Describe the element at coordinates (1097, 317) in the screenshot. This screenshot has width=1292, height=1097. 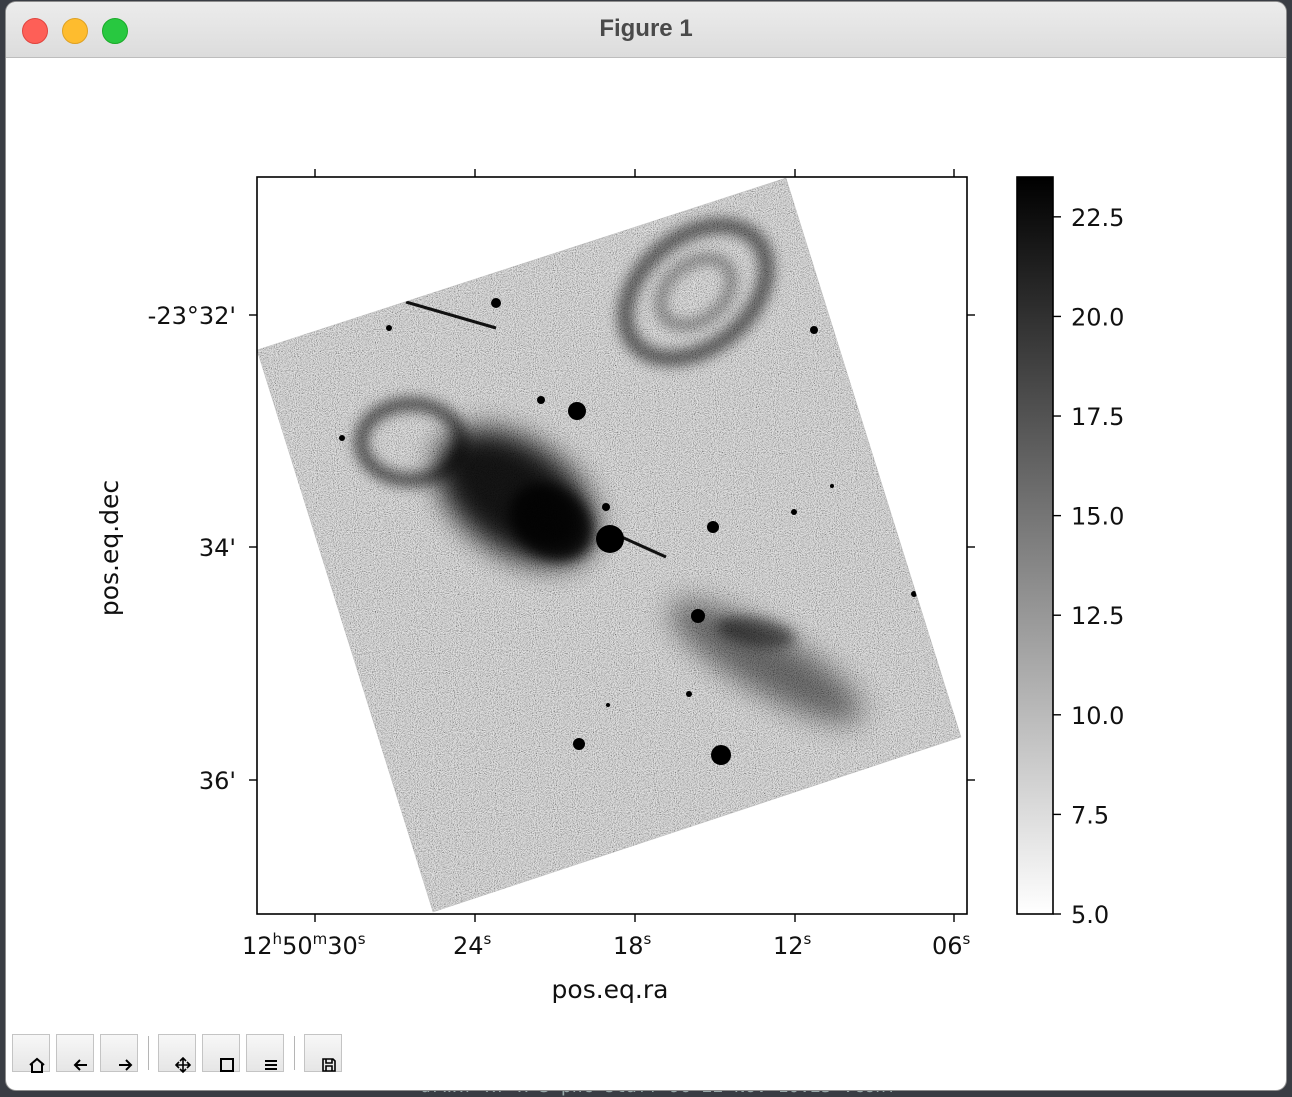
I see `colorbar-tick-label: 20.0` at that location.